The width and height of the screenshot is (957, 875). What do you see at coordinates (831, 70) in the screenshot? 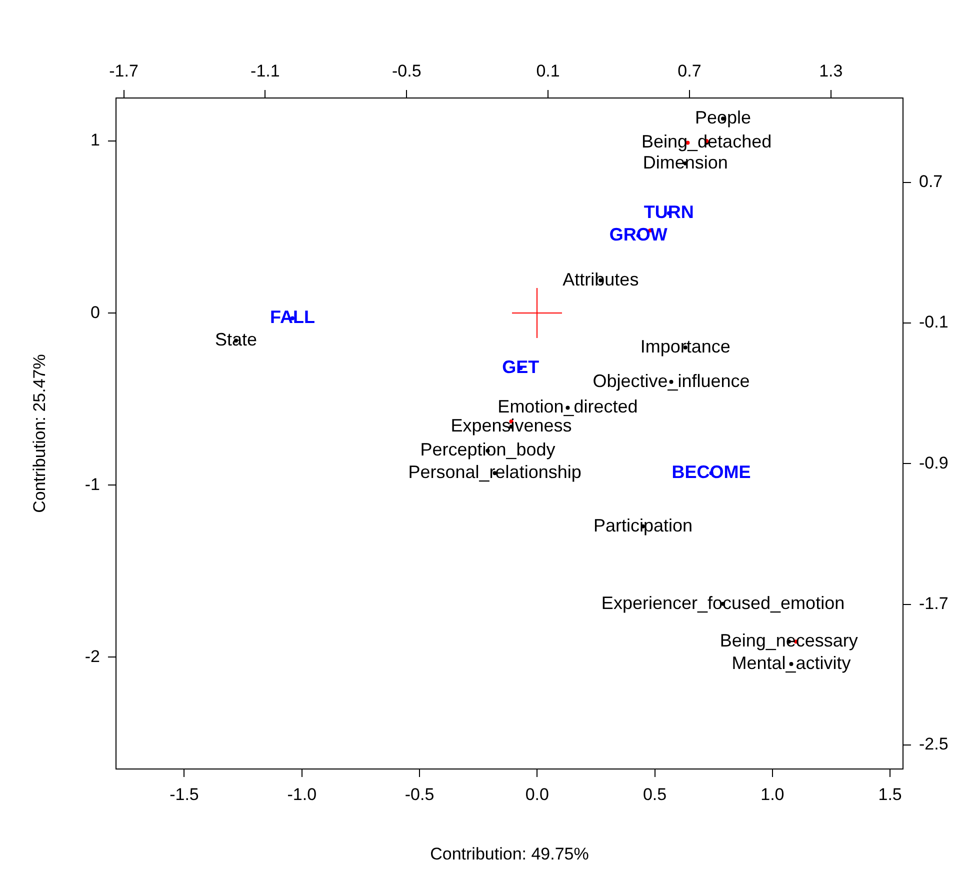
I see `x2-tick-label: 1.3` at bounding box center [831, 70].